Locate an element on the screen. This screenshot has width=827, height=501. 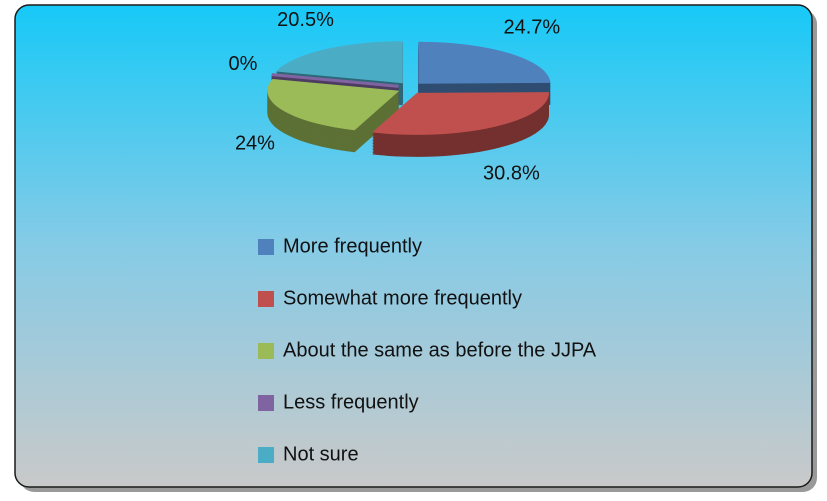
data-label: 24% is located at coordinates (255, 143).